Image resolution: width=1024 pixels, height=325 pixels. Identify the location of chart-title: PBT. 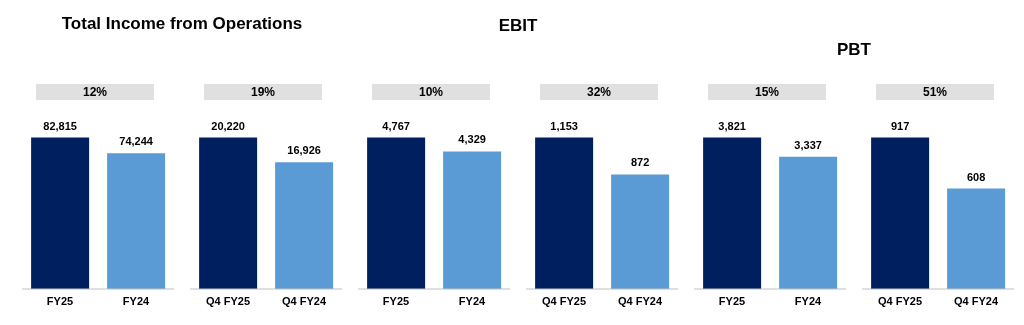
(854, 50).